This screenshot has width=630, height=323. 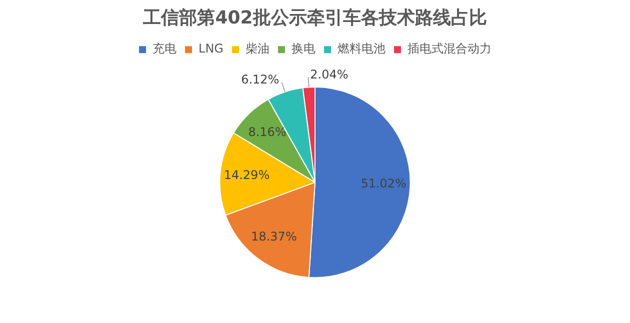 What do you see at coordinates (303, 49) in the screenshot?
I see `legend-label: 换电` at bounding box center [303, 49].